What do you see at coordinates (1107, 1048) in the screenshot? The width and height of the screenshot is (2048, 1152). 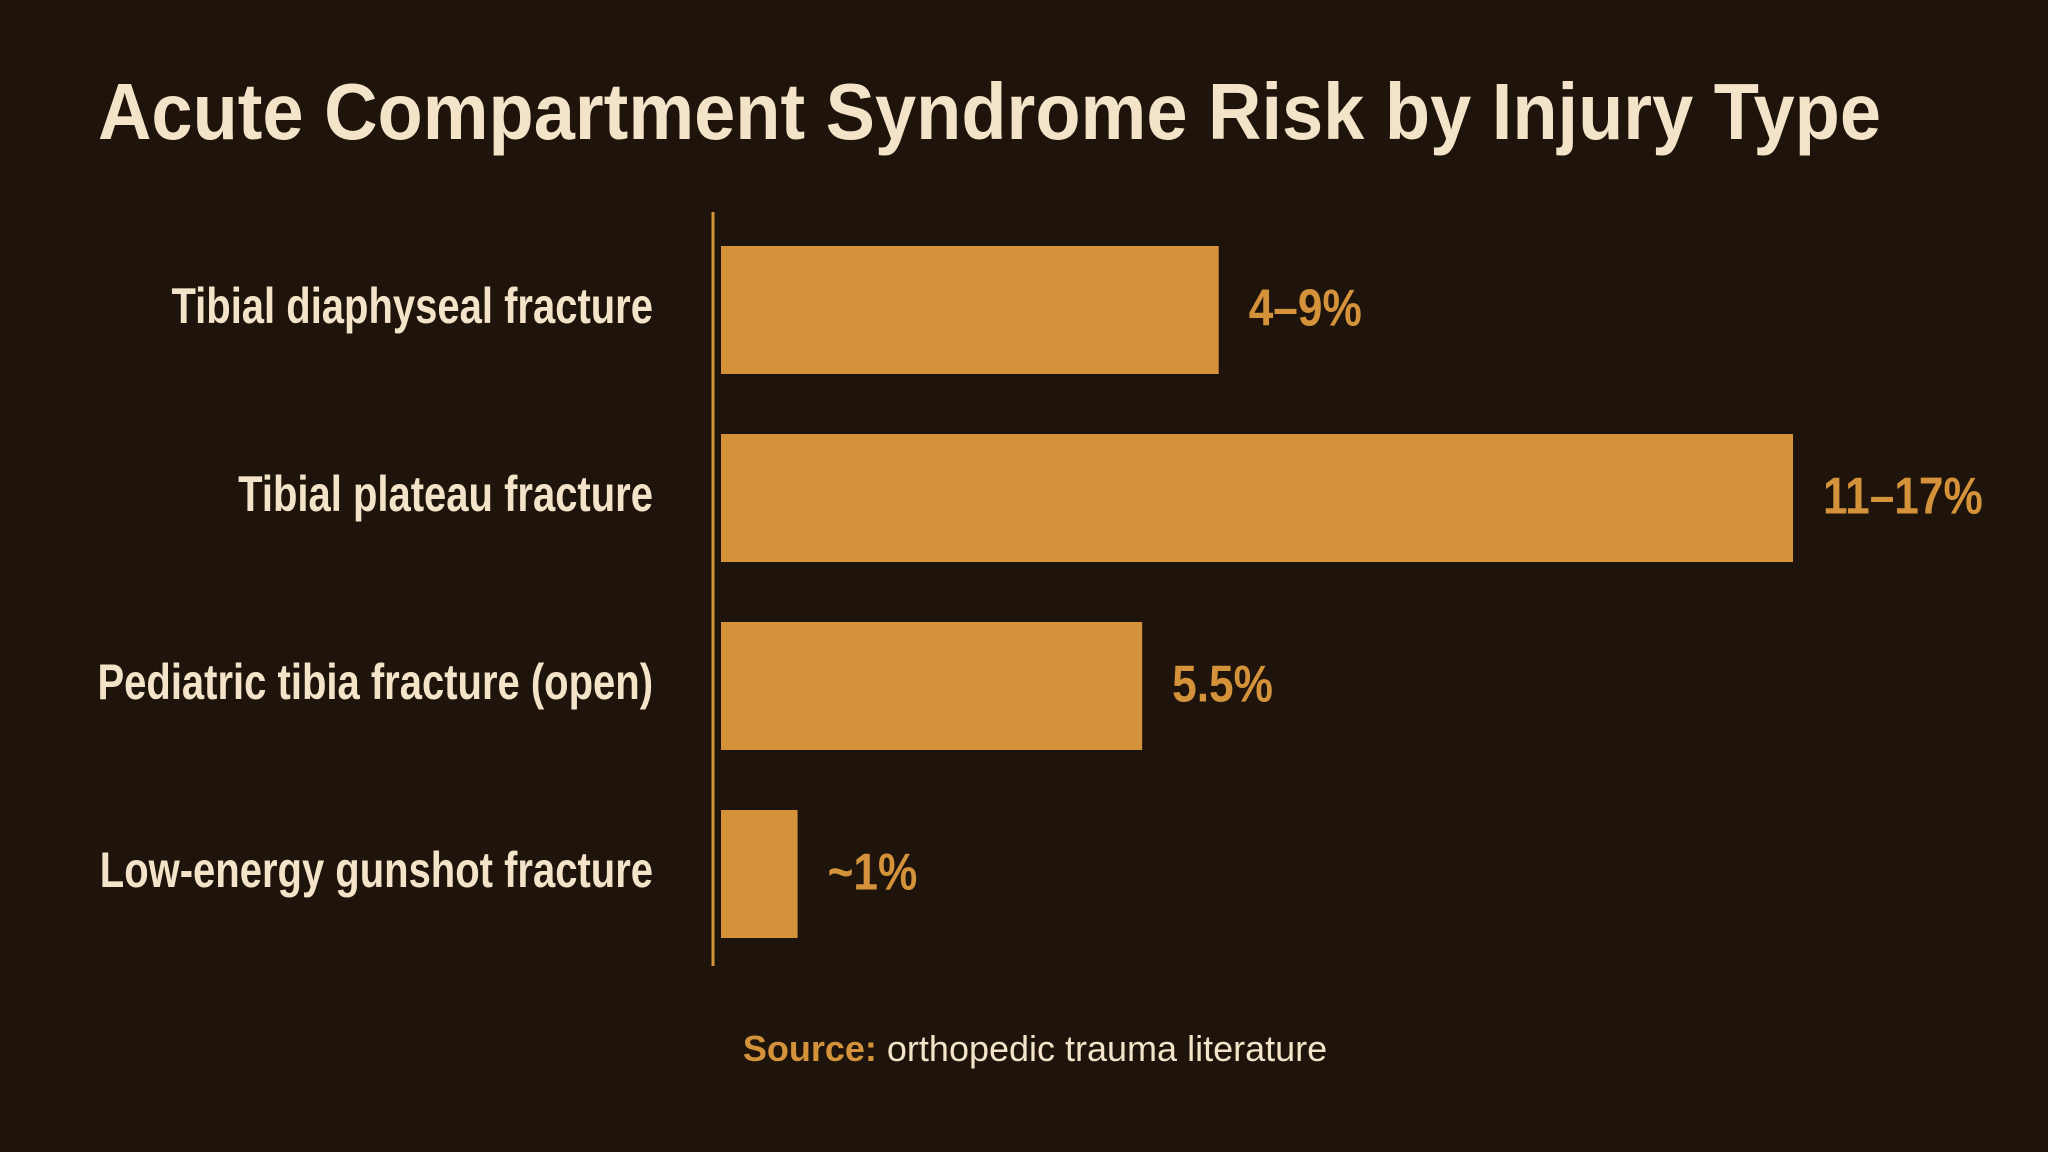 I see `source-text: orthopedic trauma literature` at bounding box center [1107, 1048].